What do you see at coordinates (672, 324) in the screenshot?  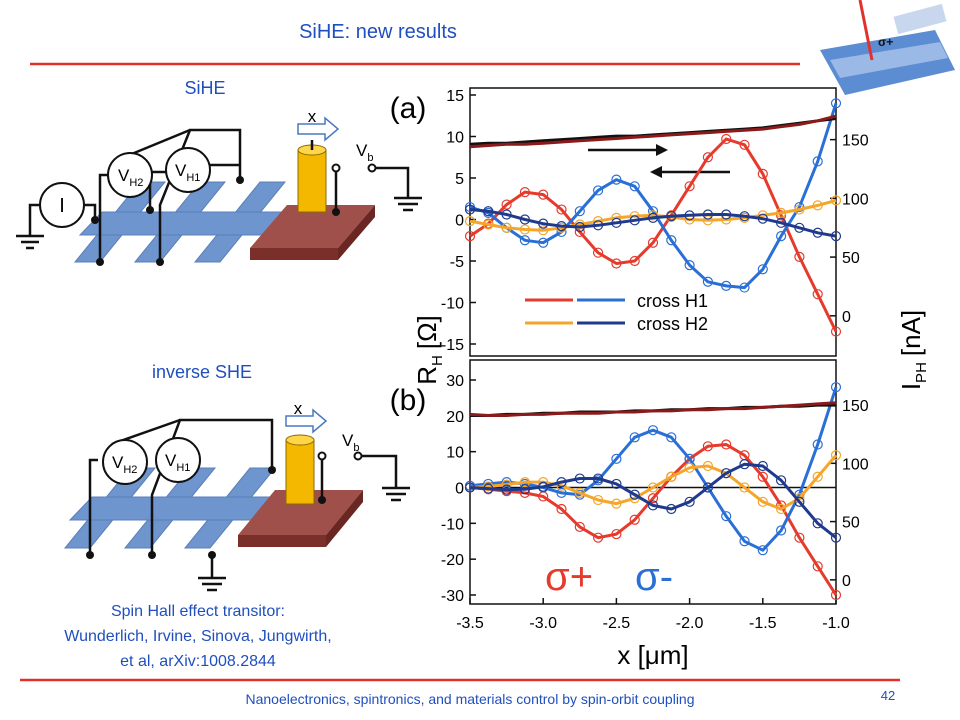 I see `legend-label: cross H2` at bounding box center [672, 324].